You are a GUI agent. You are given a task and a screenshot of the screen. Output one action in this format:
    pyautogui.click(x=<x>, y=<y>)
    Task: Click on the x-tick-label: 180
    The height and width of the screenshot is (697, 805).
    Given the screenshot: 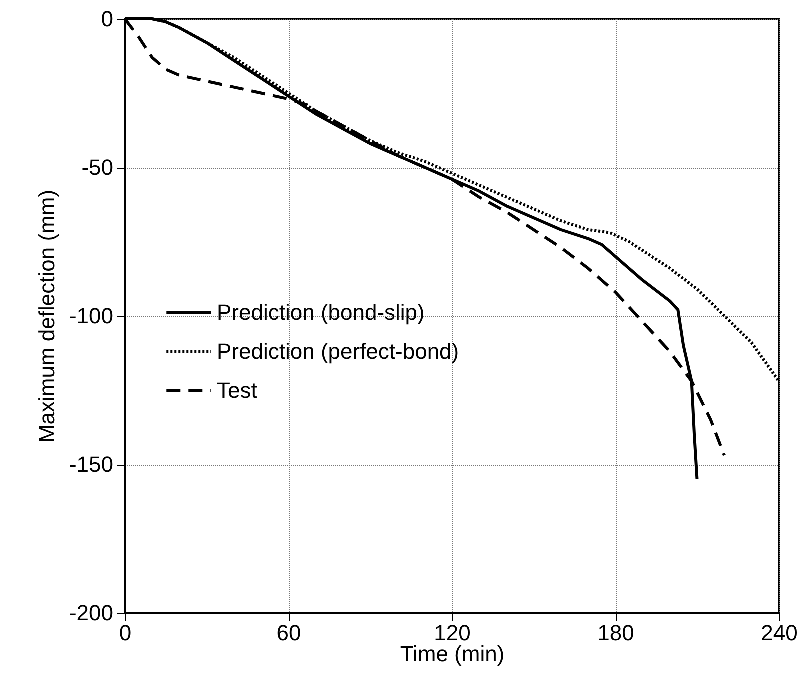 What is the action you would take?
    pyautogui.click(x=616, y=633)
    